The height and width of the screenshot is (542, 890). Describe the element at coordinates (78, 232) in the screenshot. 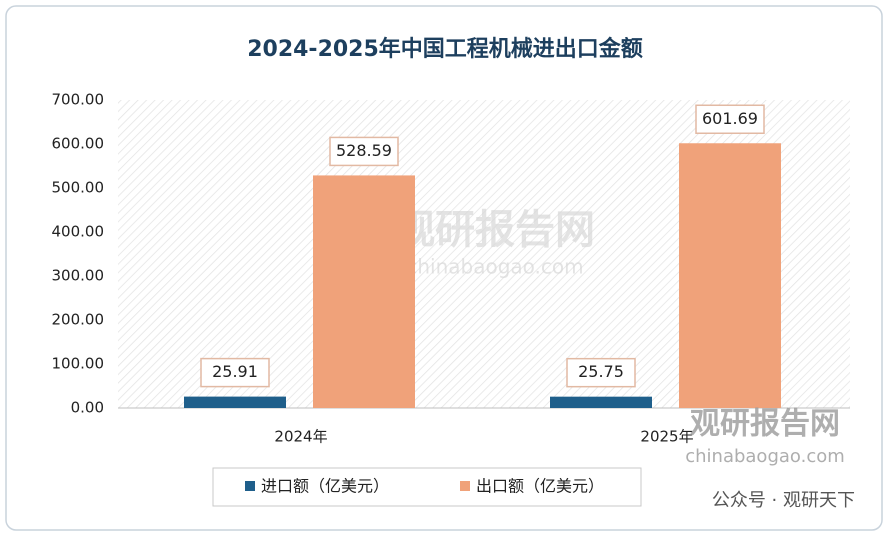

I see `y-tick-label: 400.00` at that location.